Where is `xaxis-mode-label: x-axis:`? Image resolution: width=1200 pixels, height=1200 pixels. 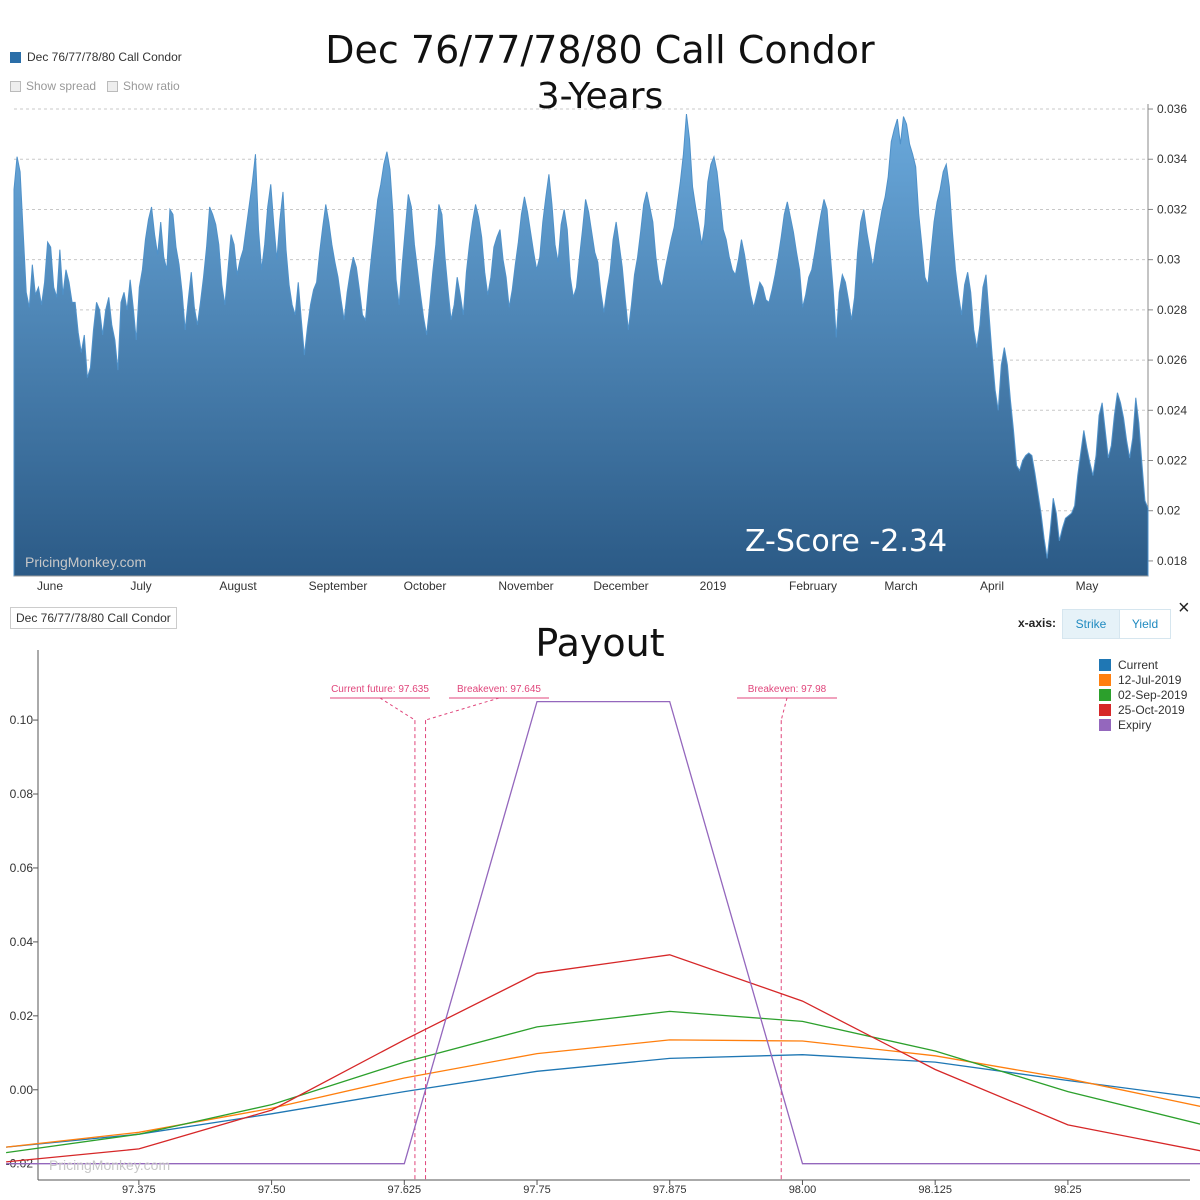 xaxis-mode-label: x-axis: is located at coordinates (1037, 623).